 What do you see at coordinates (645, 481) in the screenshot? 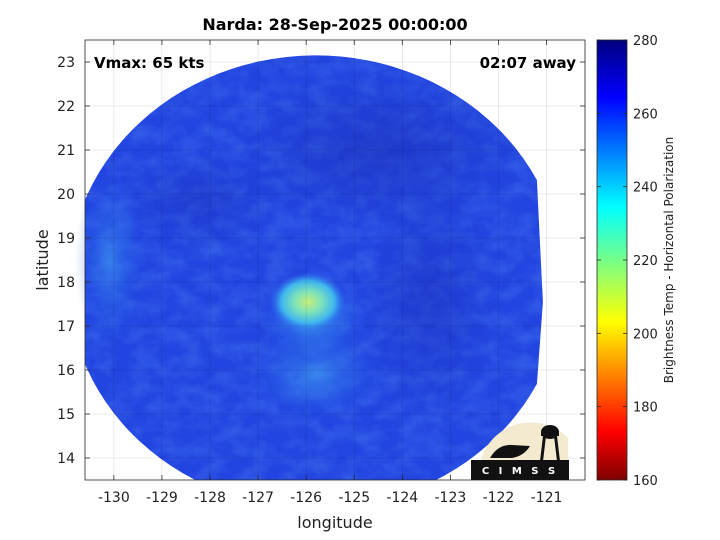
I see `colorbar-tick-label: 160` at bounding box center [645, 481].